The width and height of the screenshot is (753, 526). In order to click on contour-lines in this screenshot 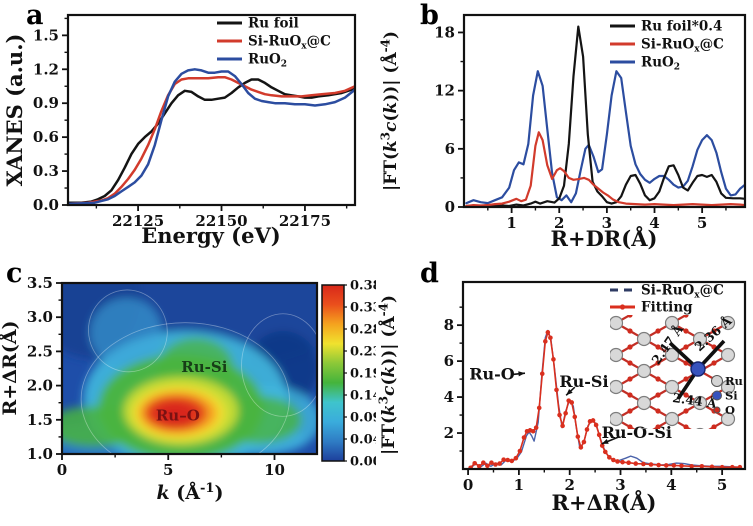, I will do `click(198, 371)`.